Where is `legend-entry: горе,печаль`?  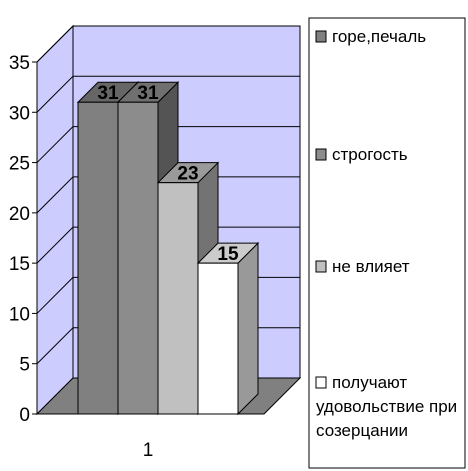
legend-entry: горе,печаль is located at coordinates (370, 36).